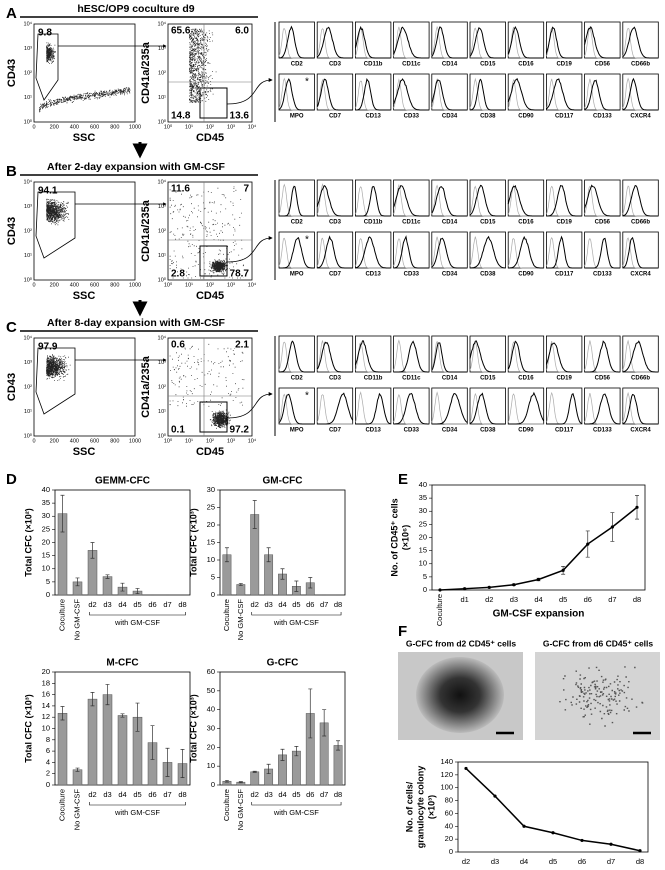 Image resolution: width=665 pixels, height=870 pixels. What do you see at coordinates (598, 643) in the screenshot?
I see `image-title: G-CFC from d6 CD45⁺ cells` at bounding box center [598, 643].